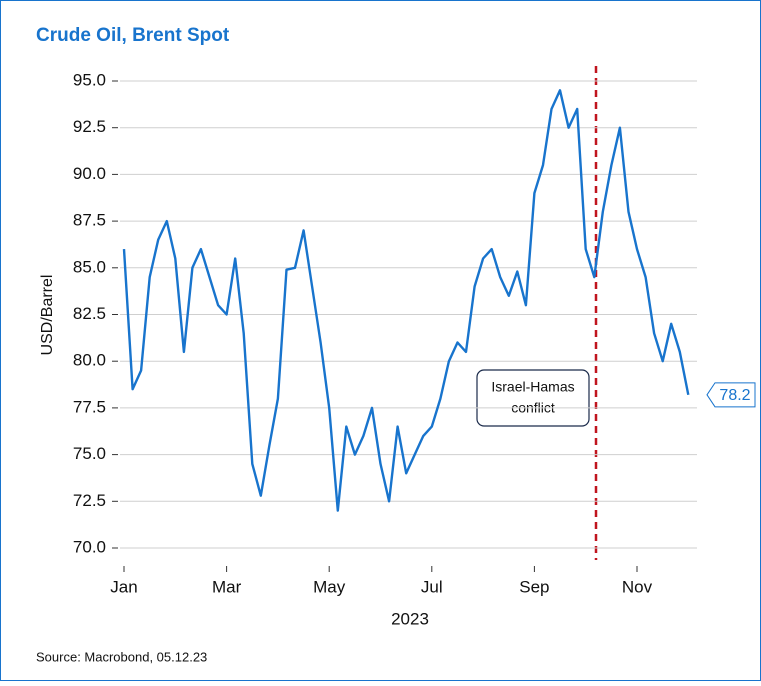  Describe the element at coordinates (89, 453) in the screenshot. I see `y-tick-label: 75.0` at that location.